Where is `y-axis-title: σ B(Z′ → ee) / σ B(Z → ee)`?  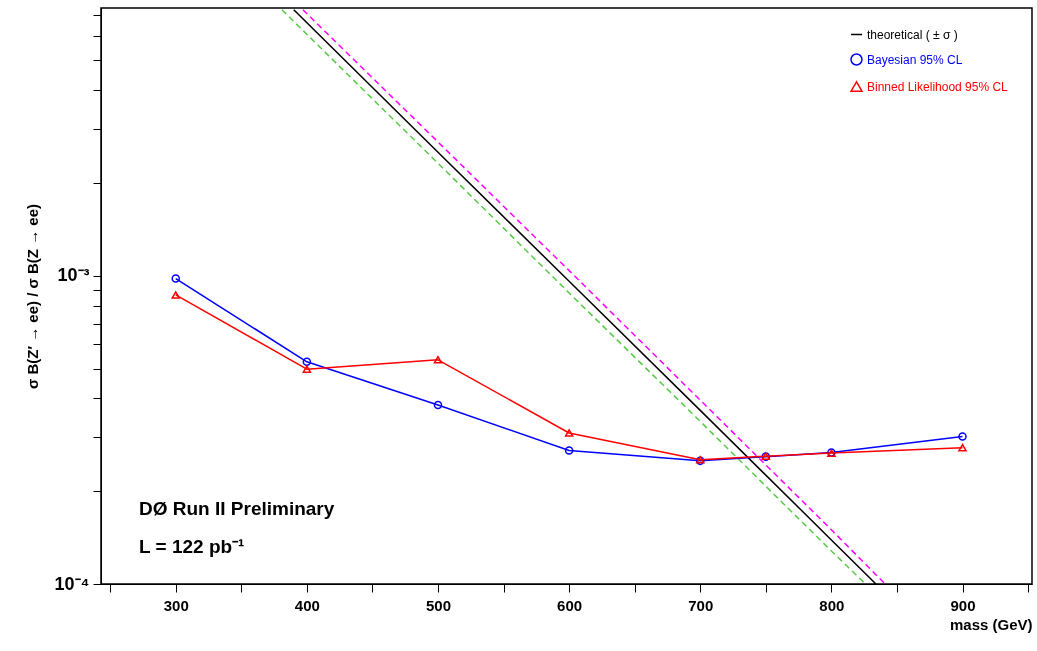 y-axis-title: σ B(Z′ → ee) / σ B(Z → ee) is located at coordinates (32, 296).